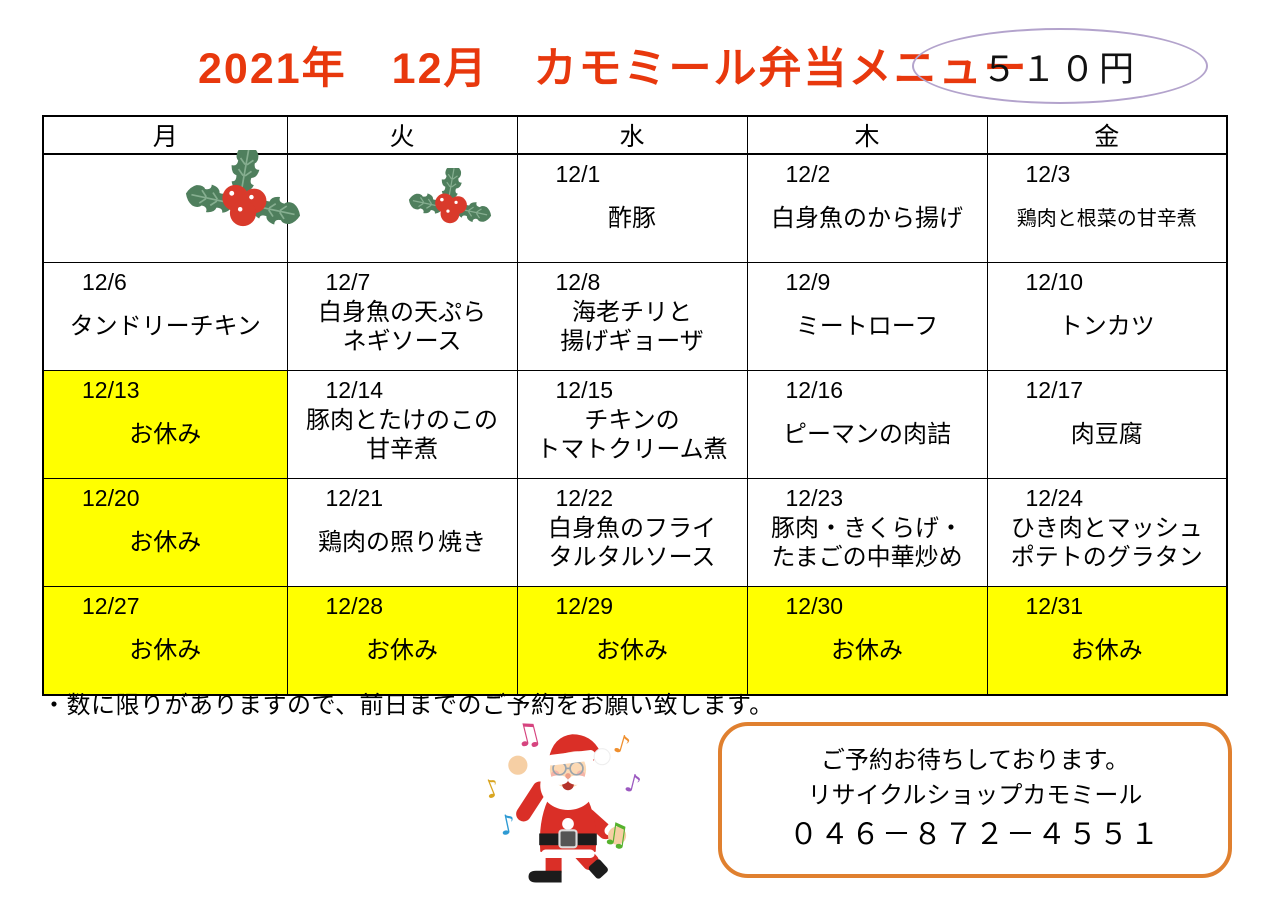 The height and width of the screenshot is (905, 1280). What do you see at coordinates (975, 795) in the screenshot?
I see `contact-shop-name: リサイクルショップカモミール` at bounding box center [975, 795].